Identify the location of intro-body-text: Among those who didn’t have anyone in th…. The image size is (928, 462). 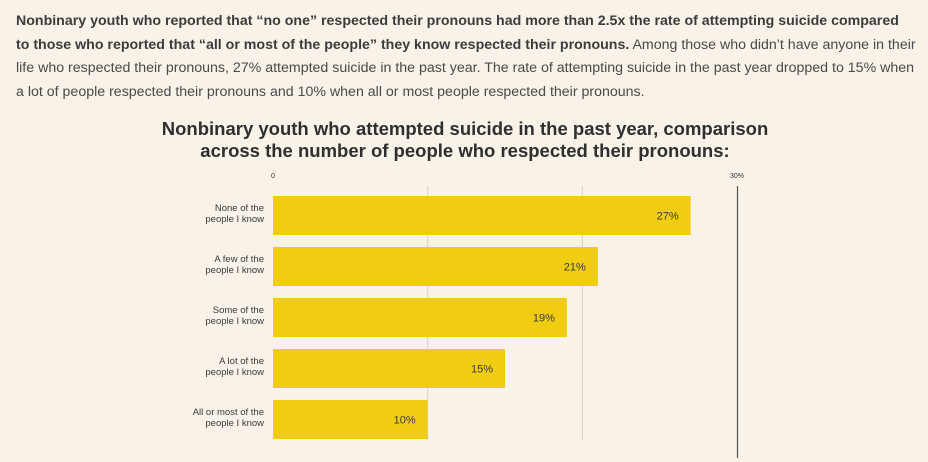
(466, 68).